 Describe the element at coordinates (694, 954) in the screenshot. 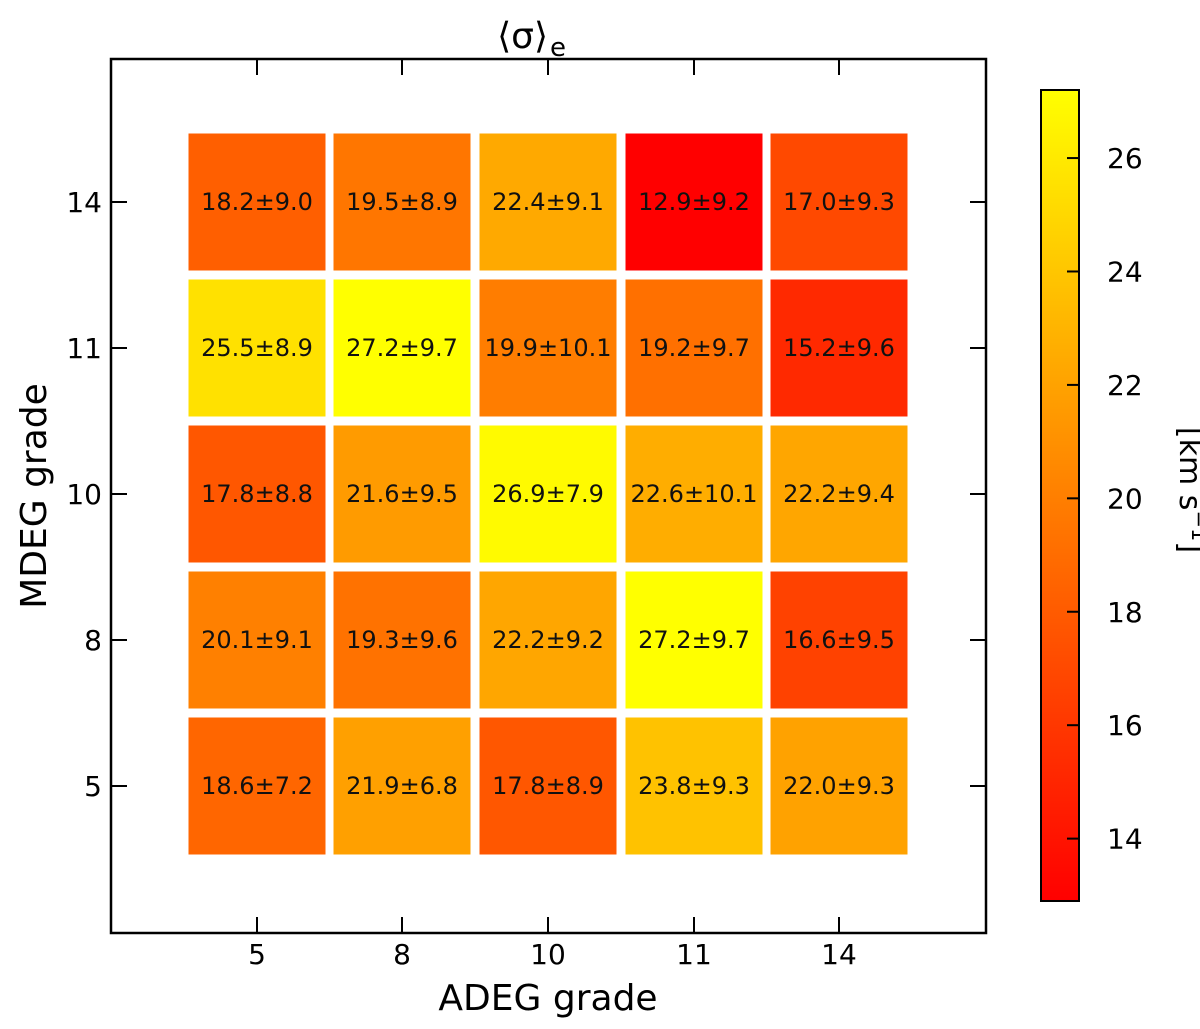

I see `x-tick-label: 11` at that location.